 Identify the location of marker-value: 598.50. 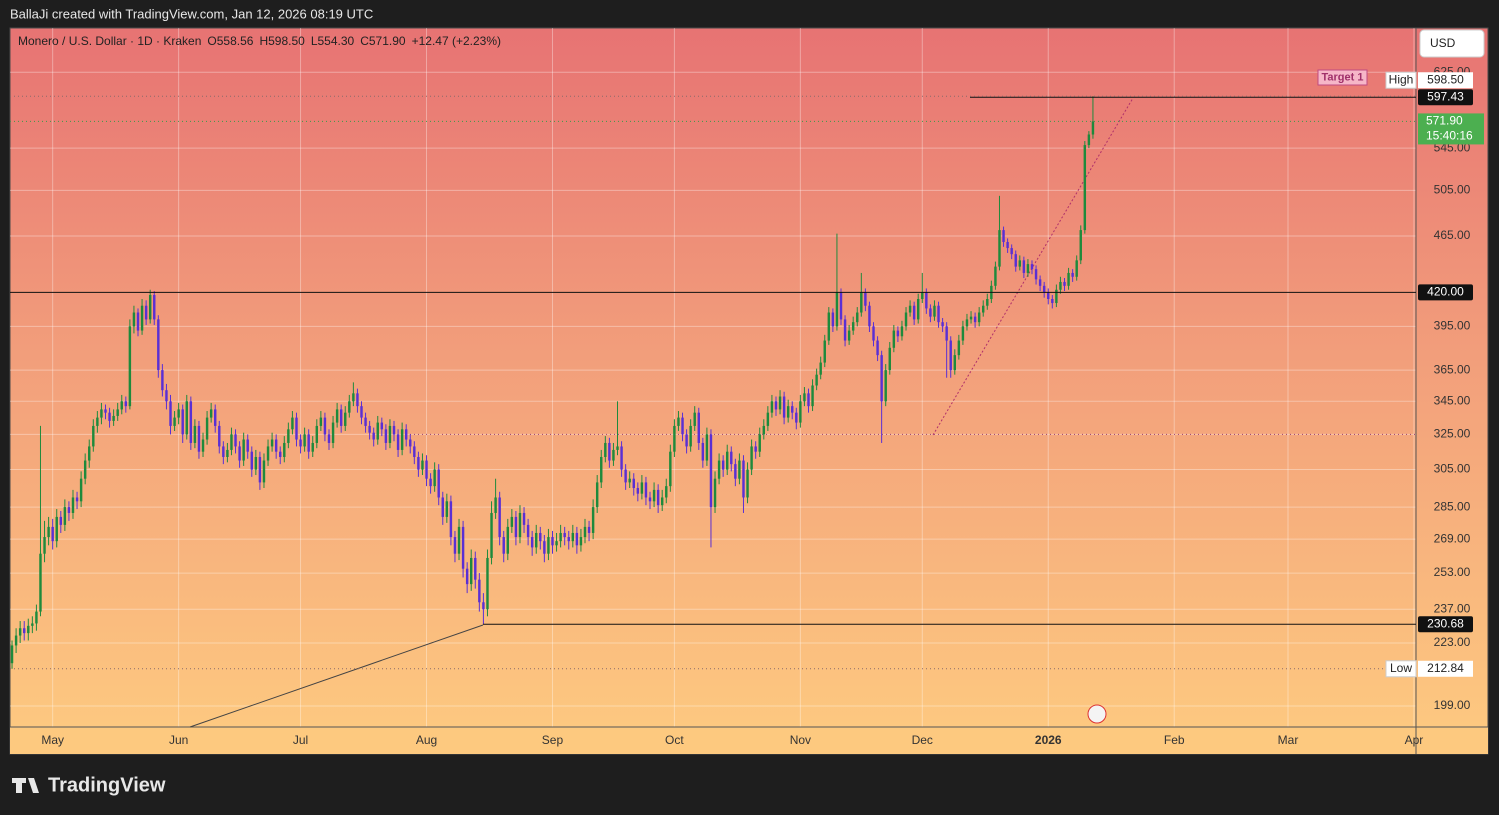
(1445, 79).